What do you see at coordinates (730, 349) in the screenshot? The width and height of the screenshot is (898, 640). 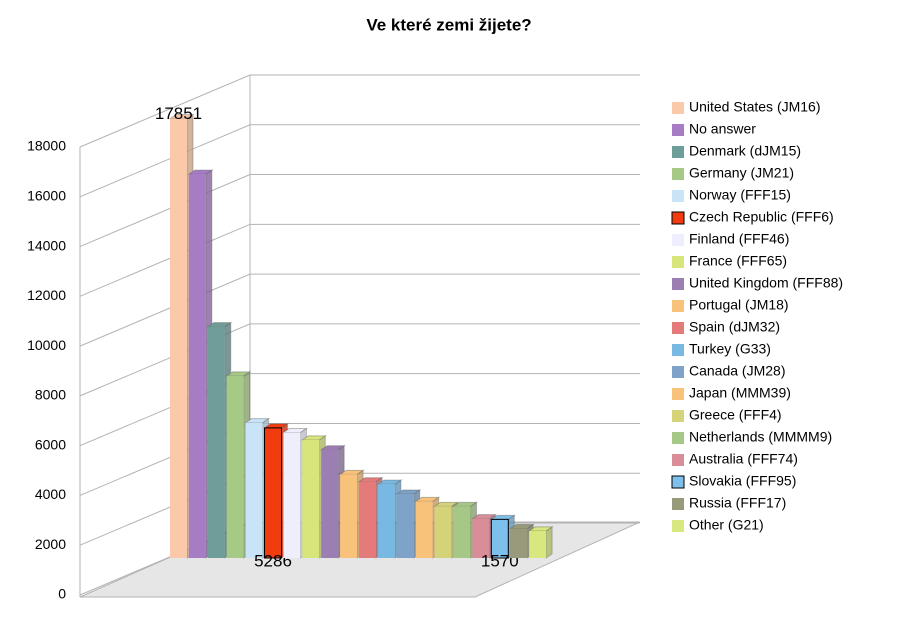 I see `legend-label: Turkey (G33)` at bounding box center [730, 349].